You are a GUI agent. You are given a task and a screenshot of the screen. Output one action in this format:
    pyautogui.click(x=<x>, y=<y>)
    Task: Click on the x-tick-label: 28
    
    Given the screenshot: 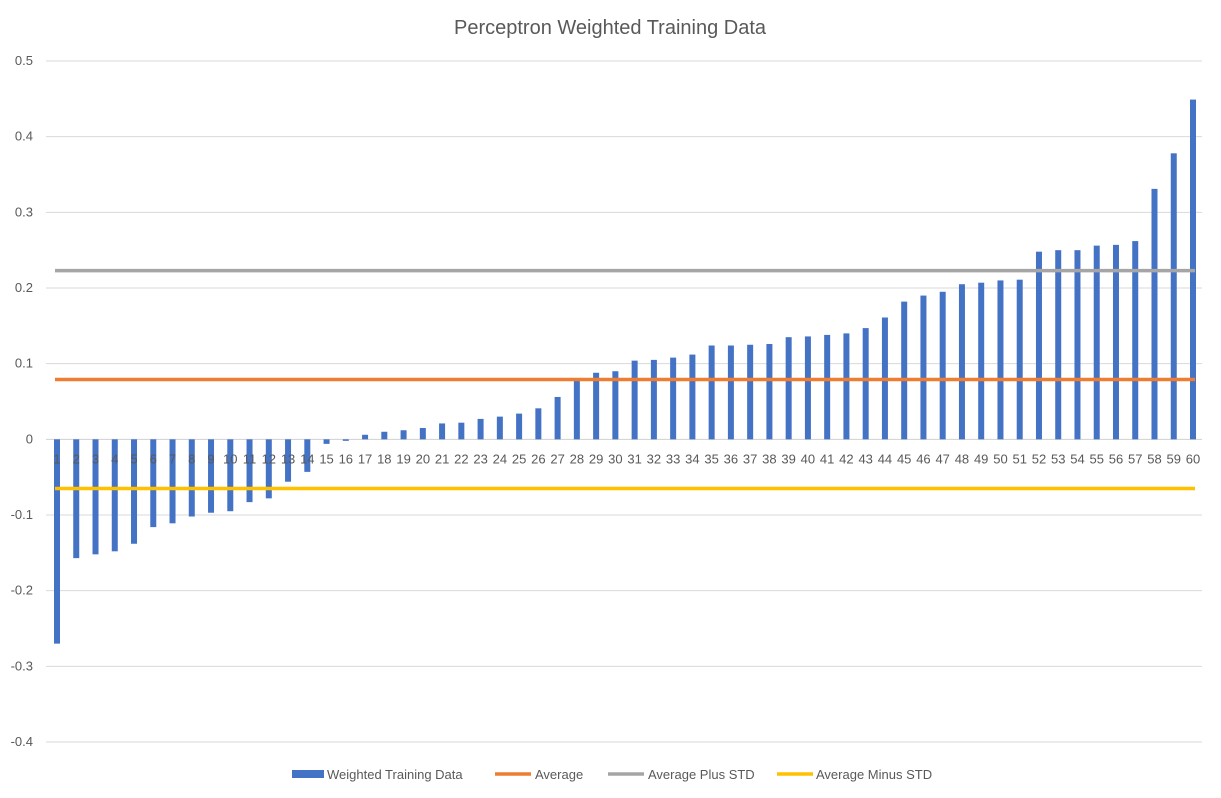 What is the action you would take?
    pyautogui.click(x=577, y=458)
    